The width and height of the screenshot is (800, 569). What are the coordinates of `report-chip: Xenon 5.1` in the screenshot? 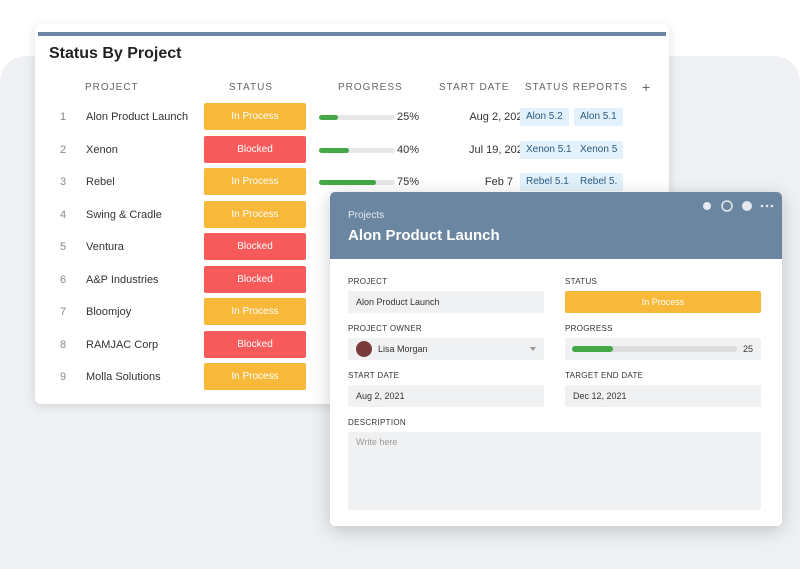 It's located at (549, 149).